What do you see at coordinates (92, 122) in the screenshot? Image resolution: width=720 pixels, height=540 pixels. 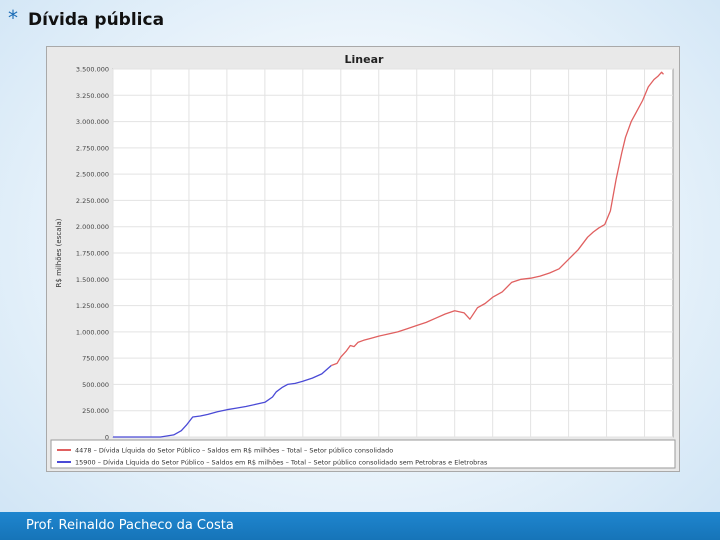 I see `y-tick-label: 3.000.000` at bounding box center [92, 122].